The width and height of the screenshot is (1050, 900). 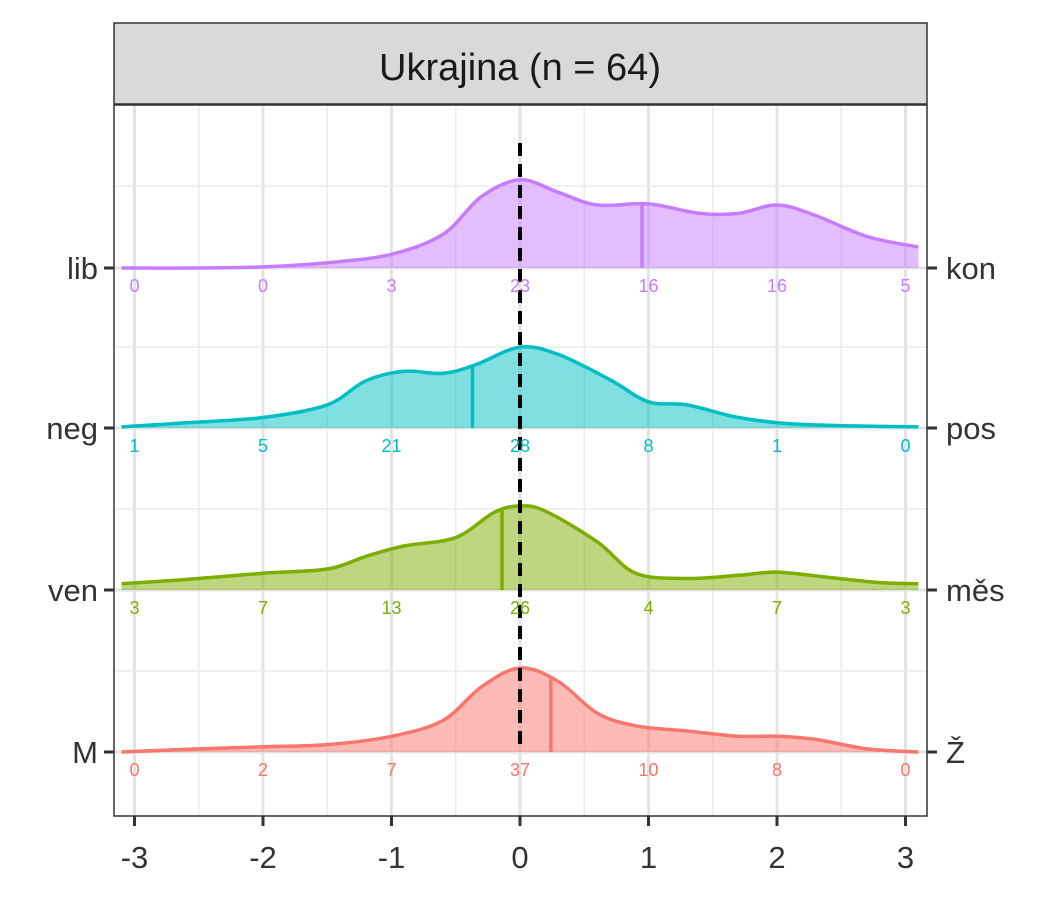 I want to click on count-label: 26, so click(x=520, y=608).